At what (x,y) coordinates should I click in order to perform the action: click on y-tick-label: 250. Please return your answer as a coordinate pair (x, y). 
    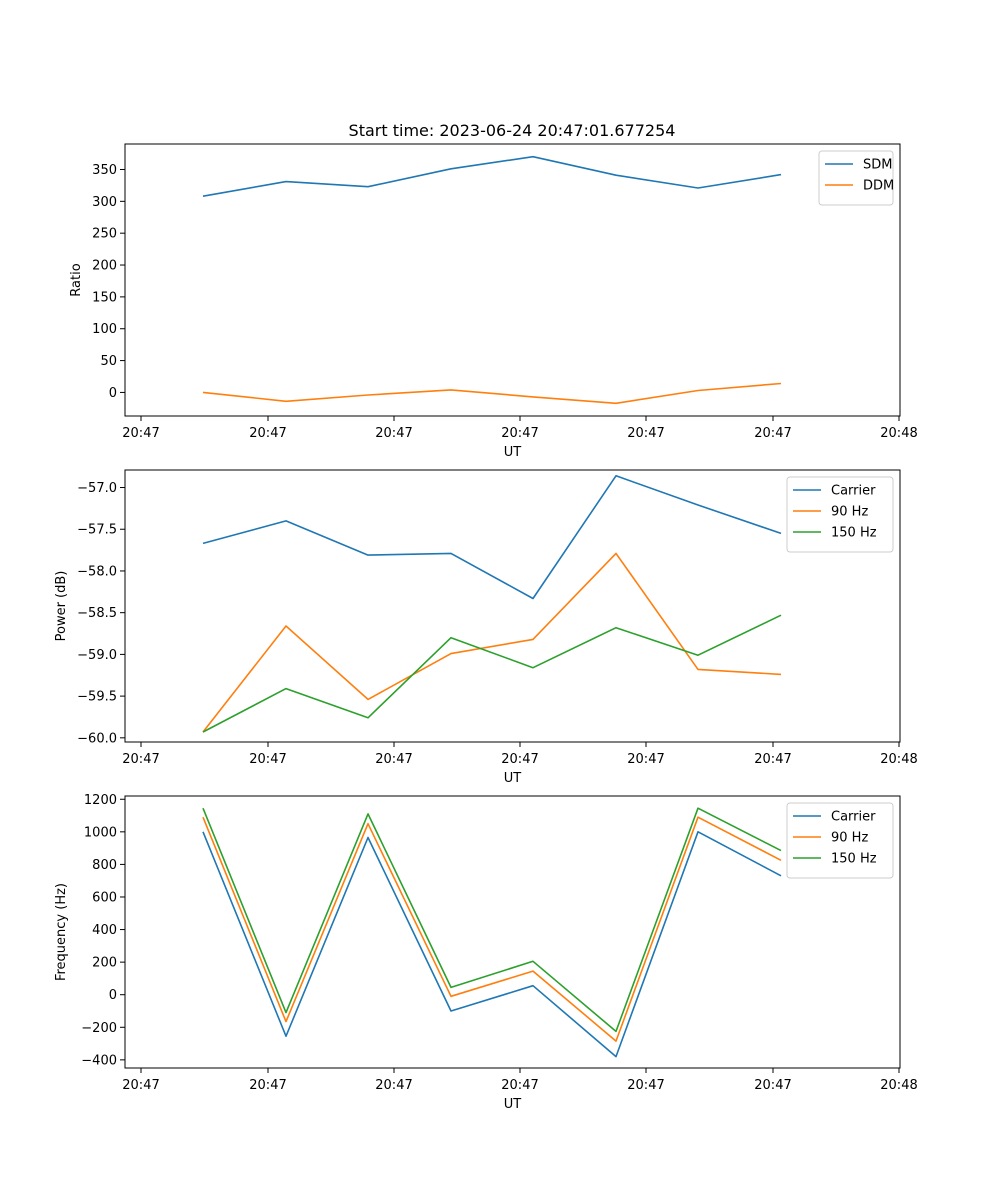
    Looking at the image, I should click on (104, 234).